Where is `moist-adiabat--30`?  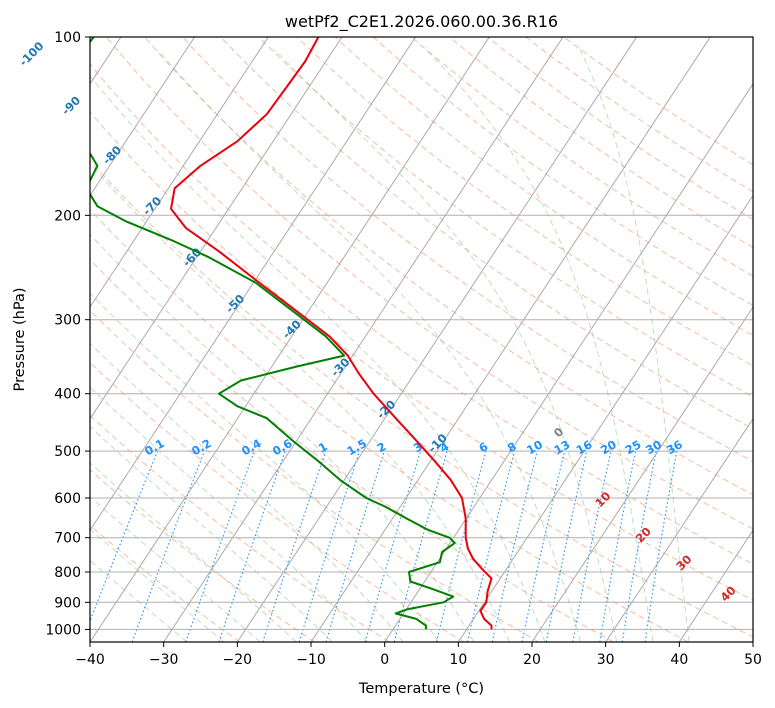 moist-adiabat--30 is located at coordinates (139, 600).